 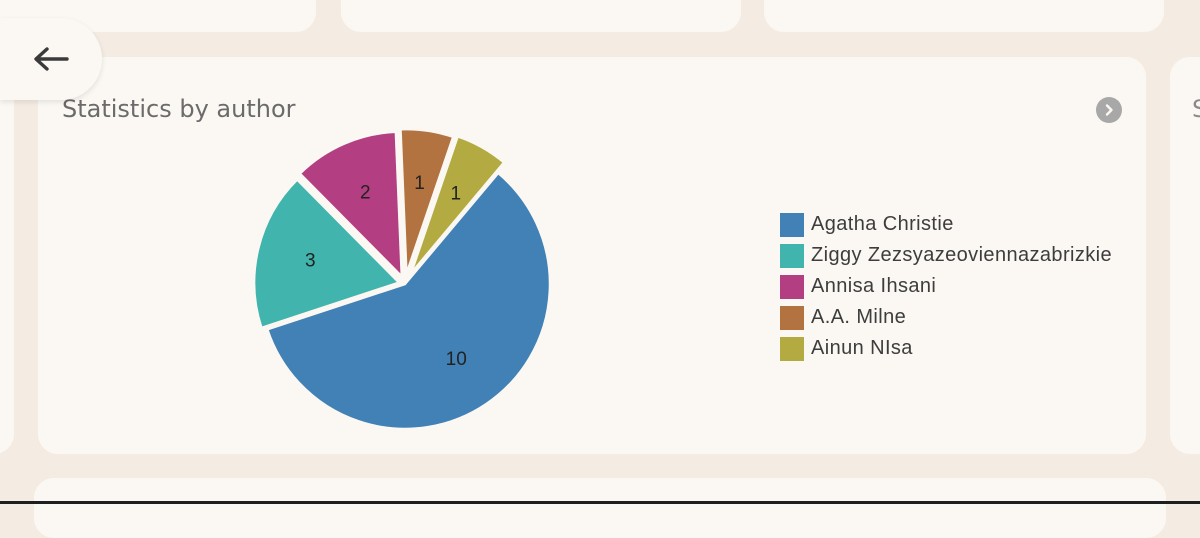 I want to click on legend-item: Ziggy Zezsyazeoviennazabrizkie, so click(x=946, y=255).